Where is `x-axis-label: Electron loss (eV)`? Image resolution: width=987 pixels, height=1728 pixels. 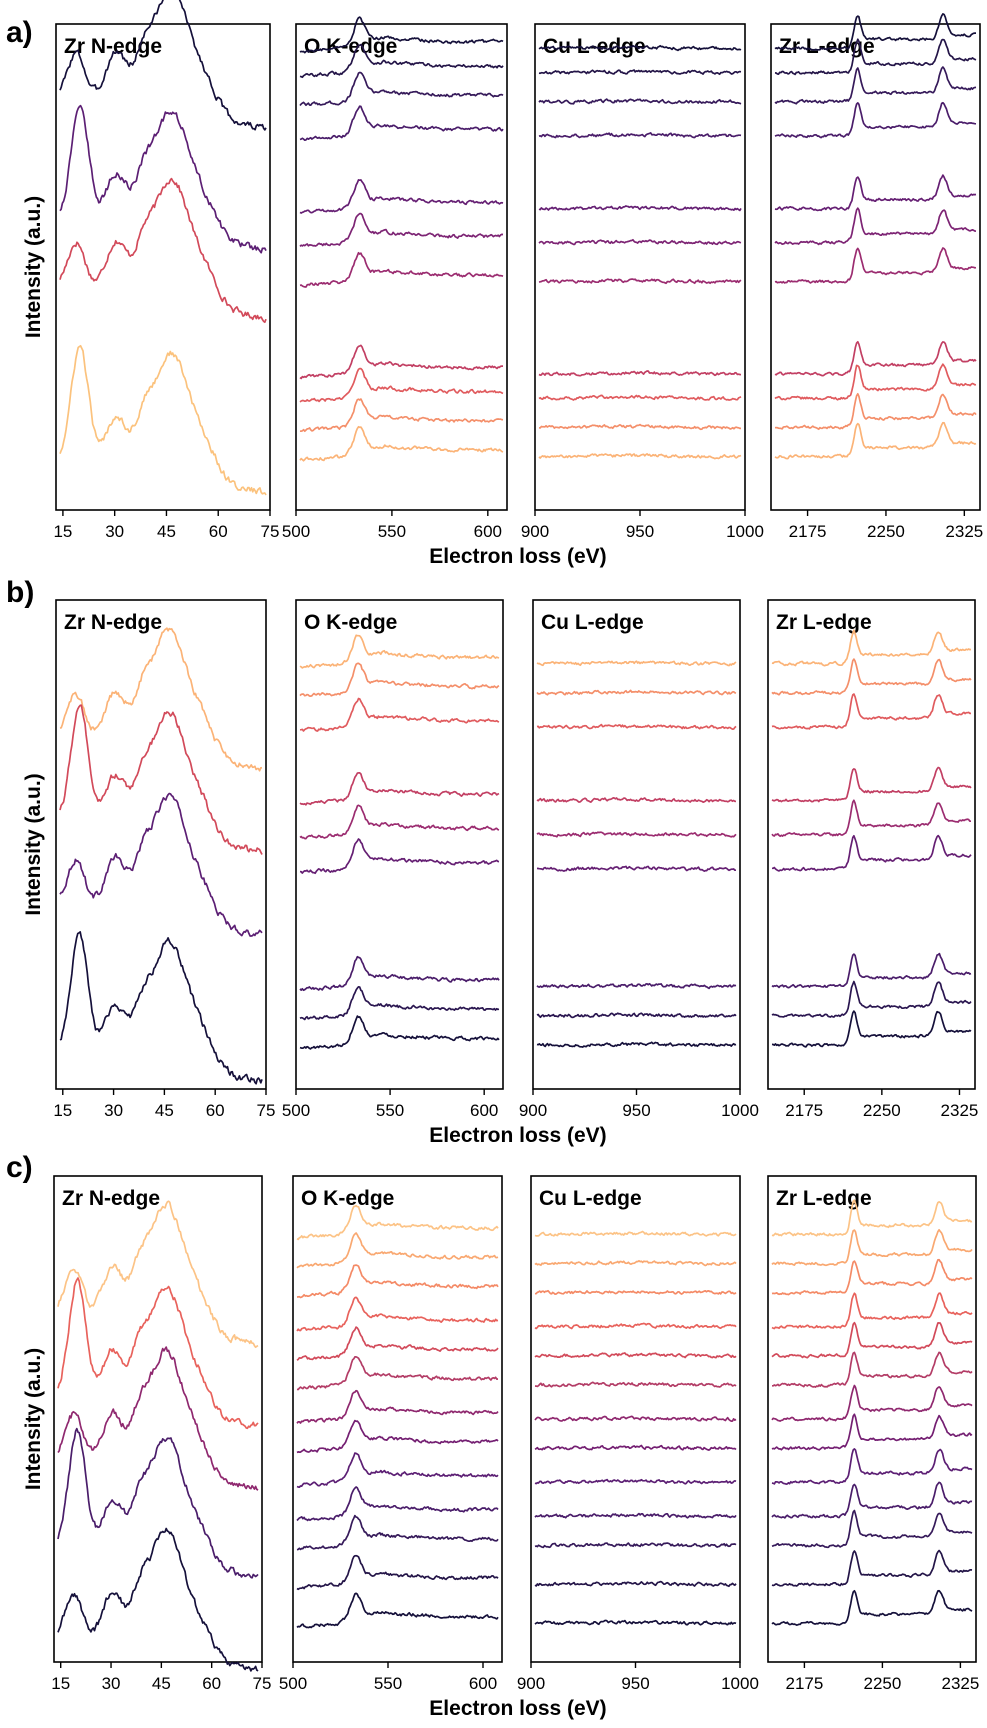
x-axis-label: Electron loss (eV) is located at coordinates (517, 556).